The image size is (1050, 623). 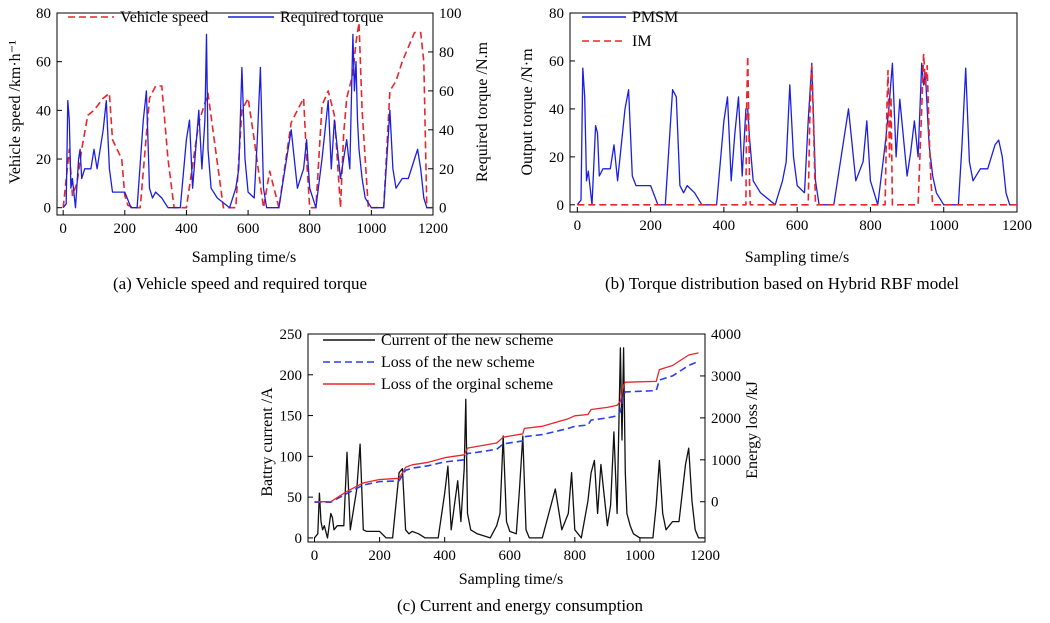 I want to click on xtick-label-b-0: 0, so click(x=578, y=226).